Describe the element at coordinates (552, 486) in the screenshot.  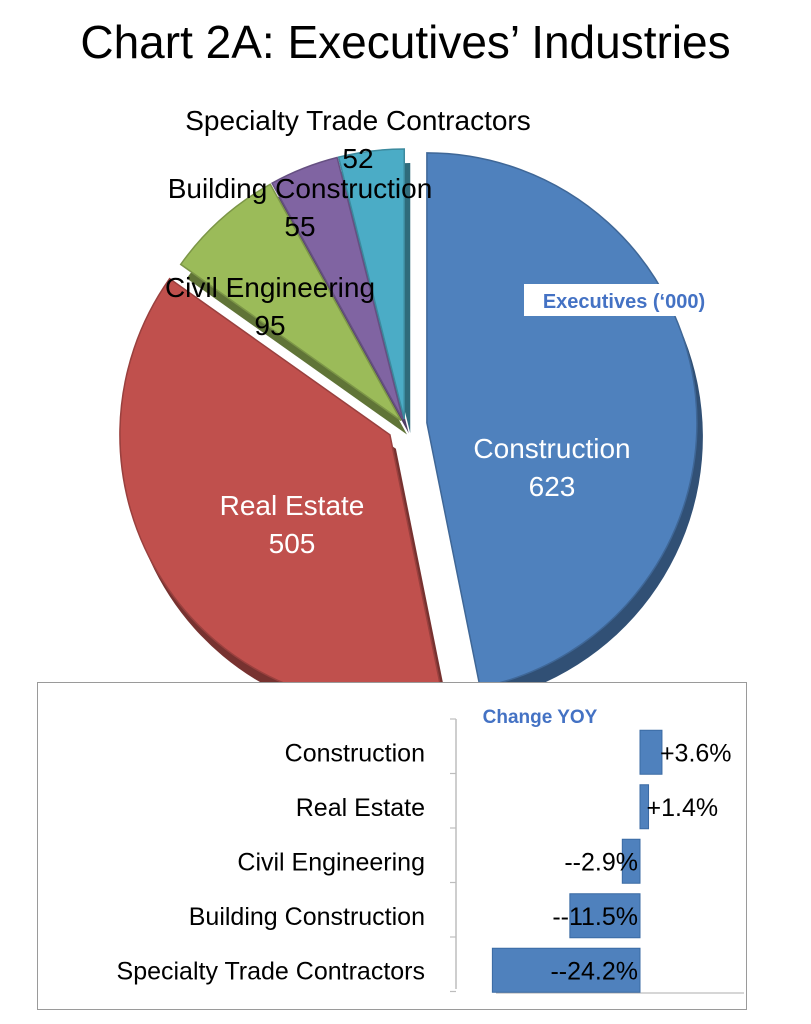
I see `pie-value-construction: 623` at that location.